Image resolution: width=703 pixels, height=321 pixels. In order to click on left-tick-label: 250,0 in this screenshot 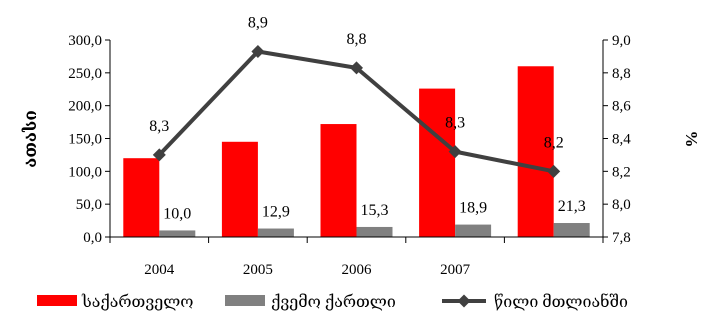, I will do `click(85, 74)`.